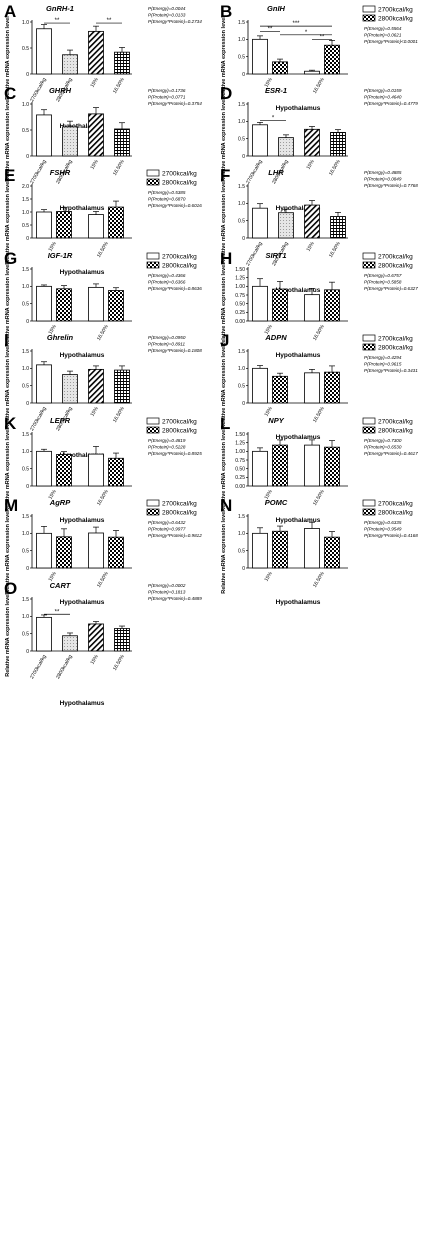 This screenshot has height=1251, width=436. What do you see at coordinates (240, 469) in the screenshot?
I see `y-tick-label: 0.50` at bounding box center [240, 469].